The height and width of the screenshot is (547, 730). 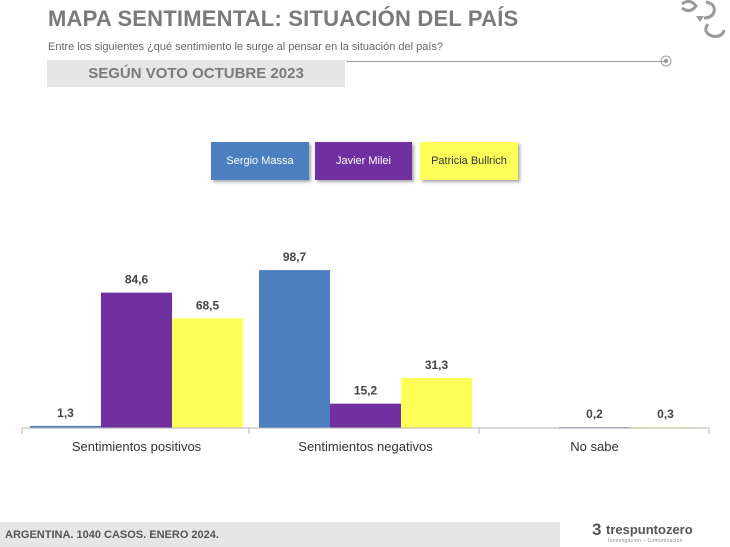 I want to click on data-label: 31,3, so click(x=437, y=365).